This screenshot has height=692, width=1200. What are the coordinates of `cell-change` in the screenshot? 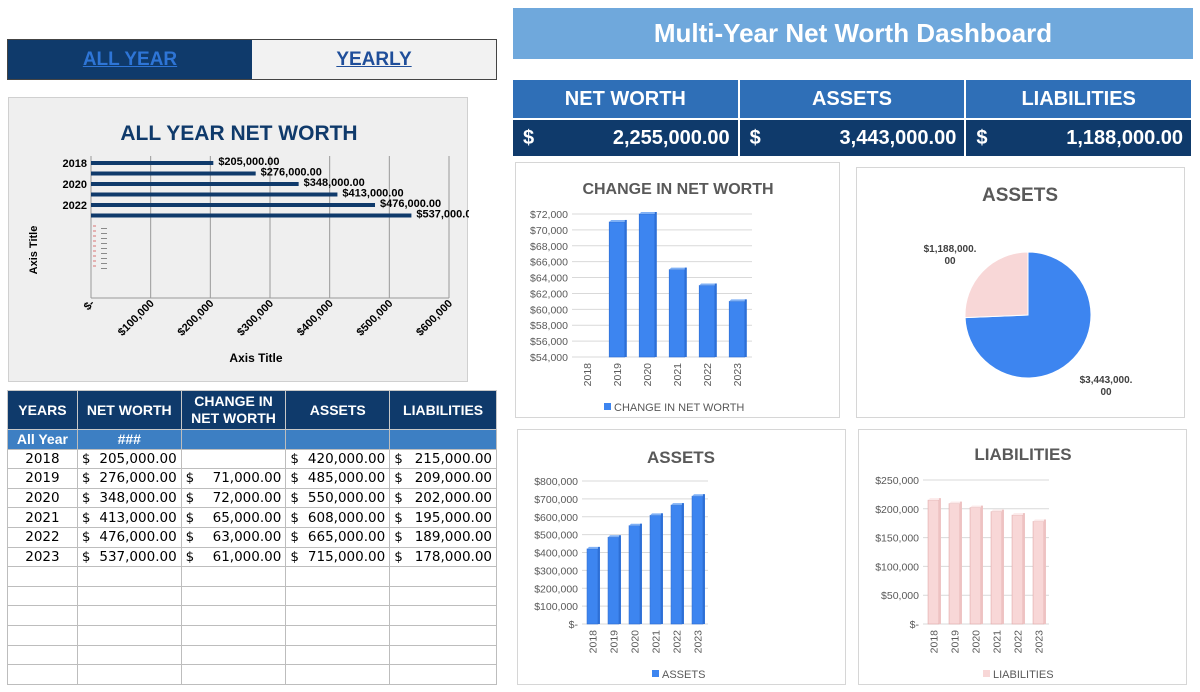 It's located at (233, 459).